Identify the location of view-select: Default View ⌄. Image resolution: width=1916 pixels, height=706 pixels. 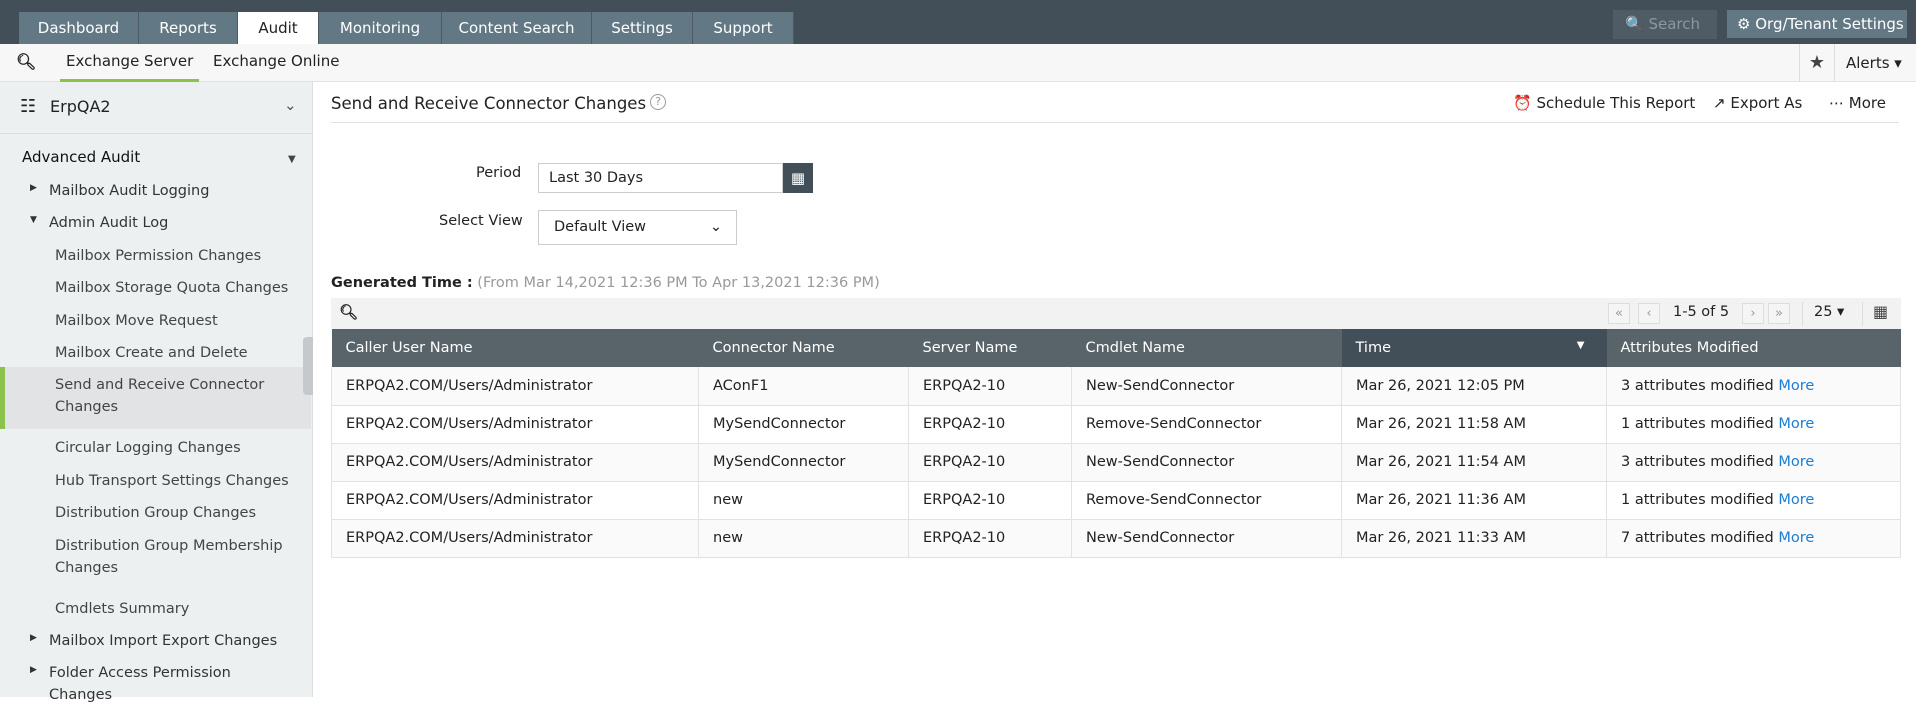
(637, 227).